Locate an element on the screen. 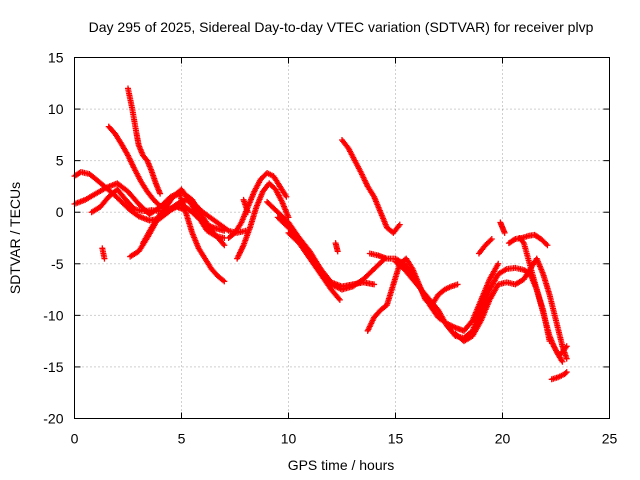 The height and width of the screenshot is (480, 640). x-tick-label: 0 is located at coordinates (75, 439).